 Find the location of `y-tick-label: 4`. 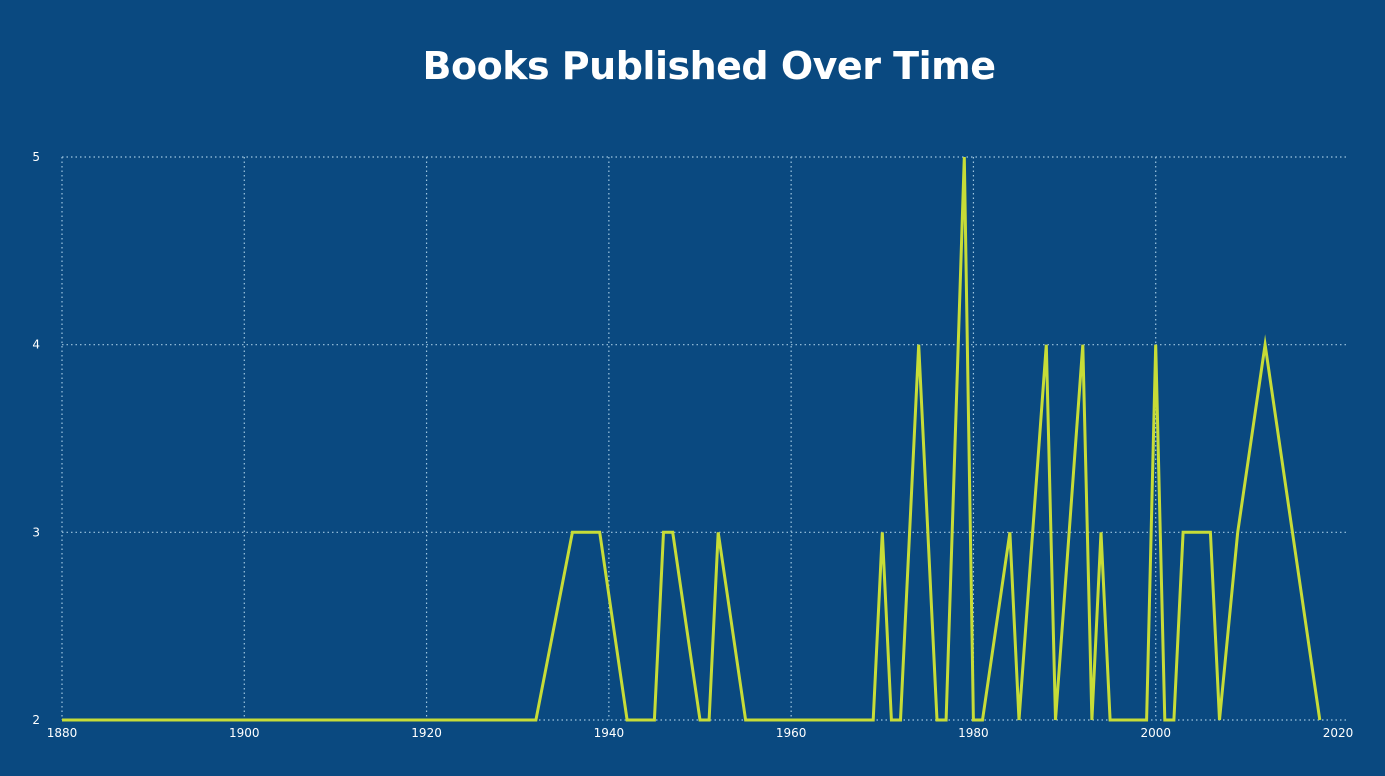

y-tick-label: 4 is located at coordinates (36, 345).